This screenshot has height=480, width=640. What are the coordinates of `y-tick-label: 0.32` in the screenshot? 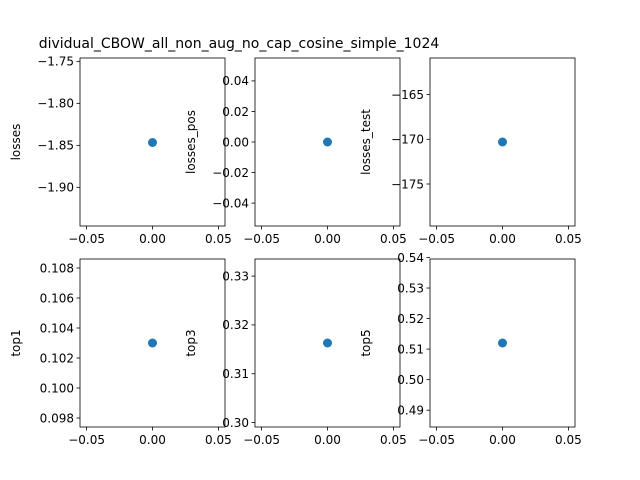 It's located at (235, 325).